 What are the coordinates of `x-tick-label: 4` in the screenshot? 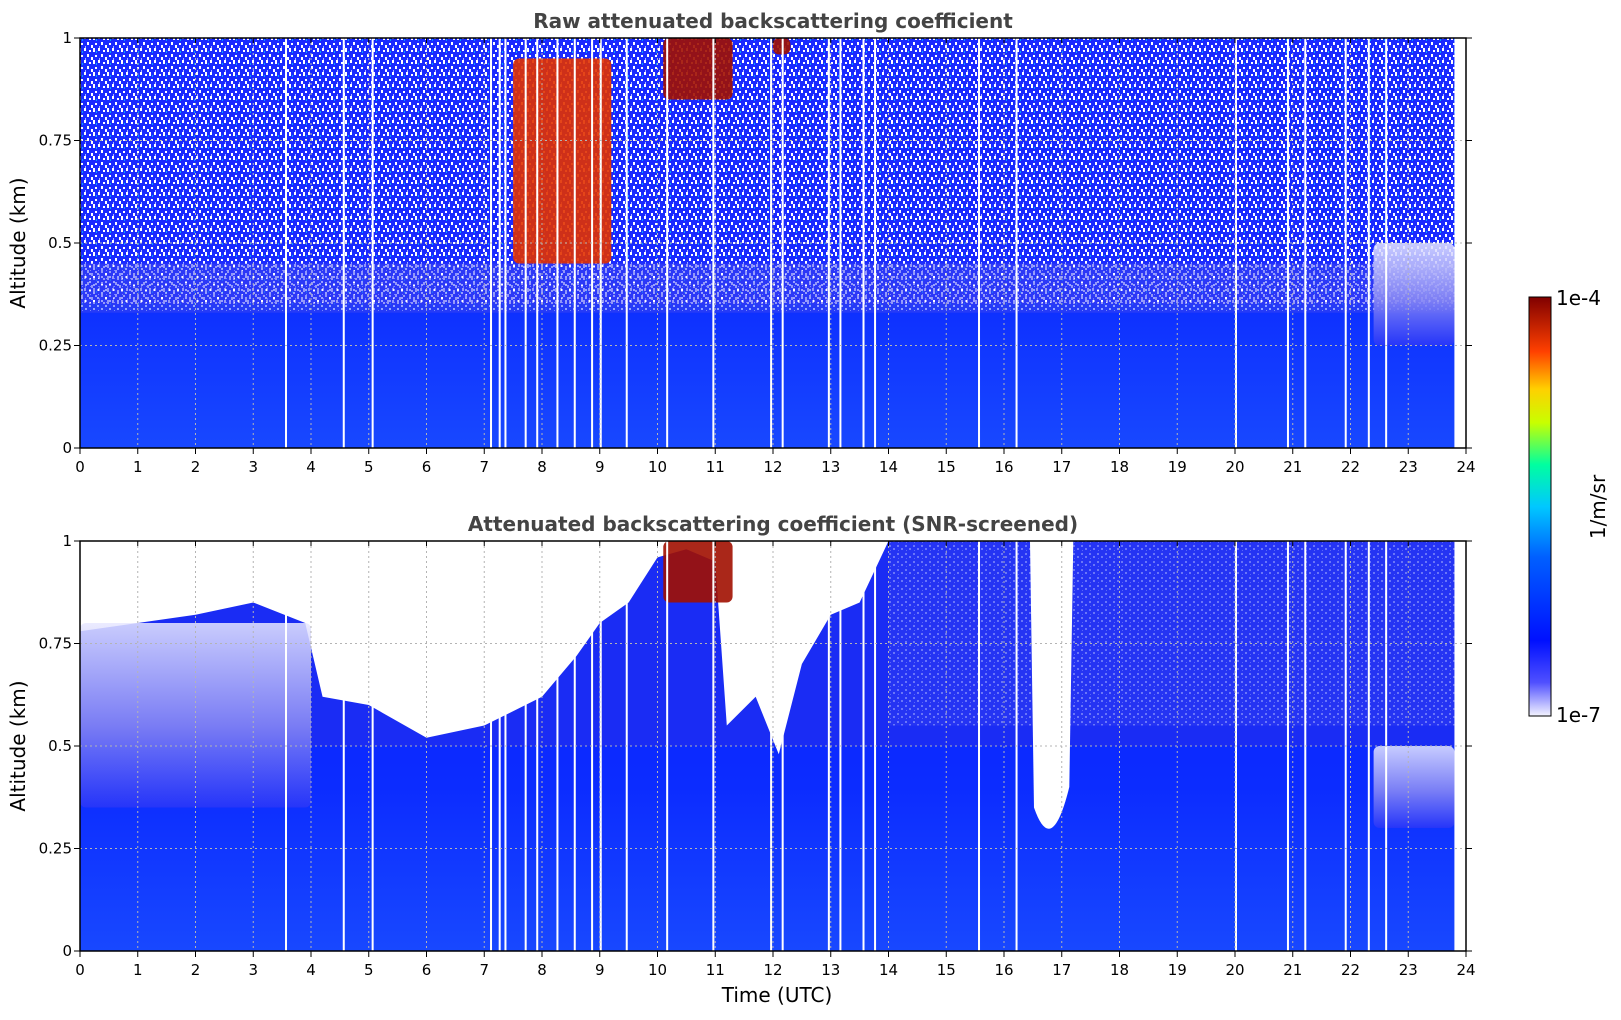 It's located at (311, 970).